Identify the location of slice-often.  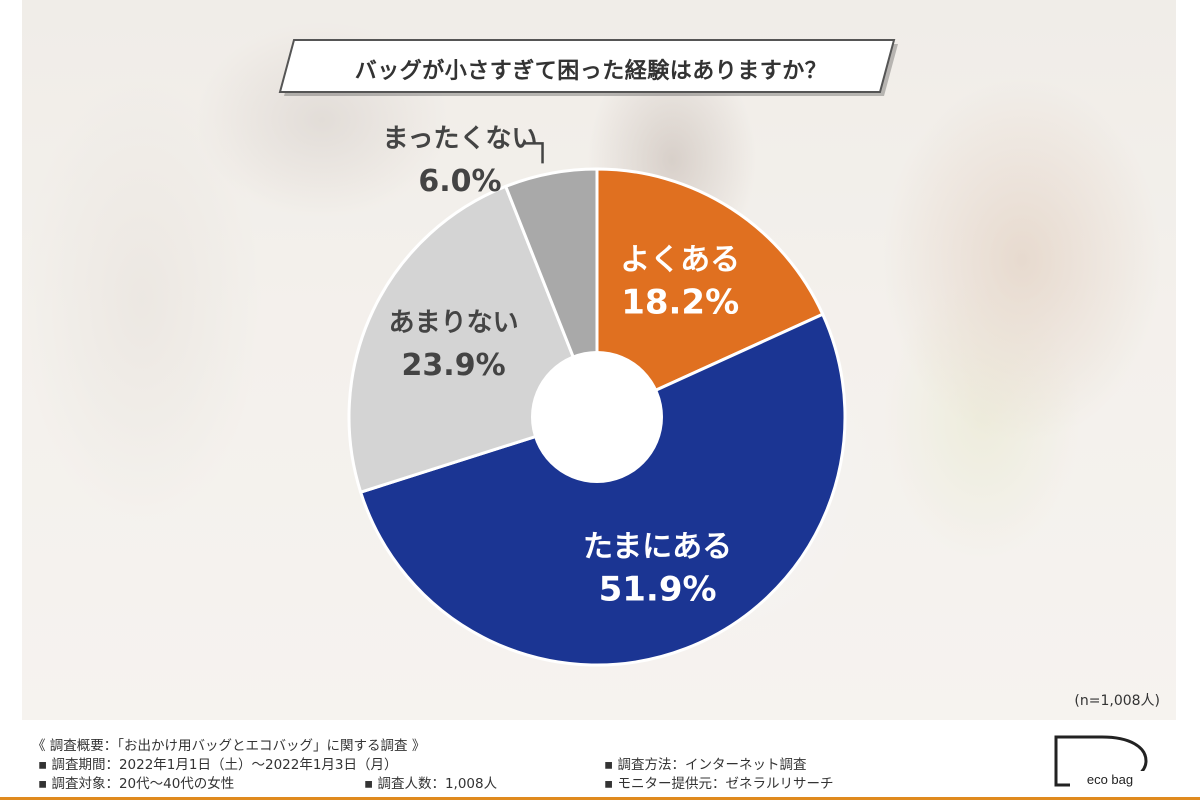
(710, 293).